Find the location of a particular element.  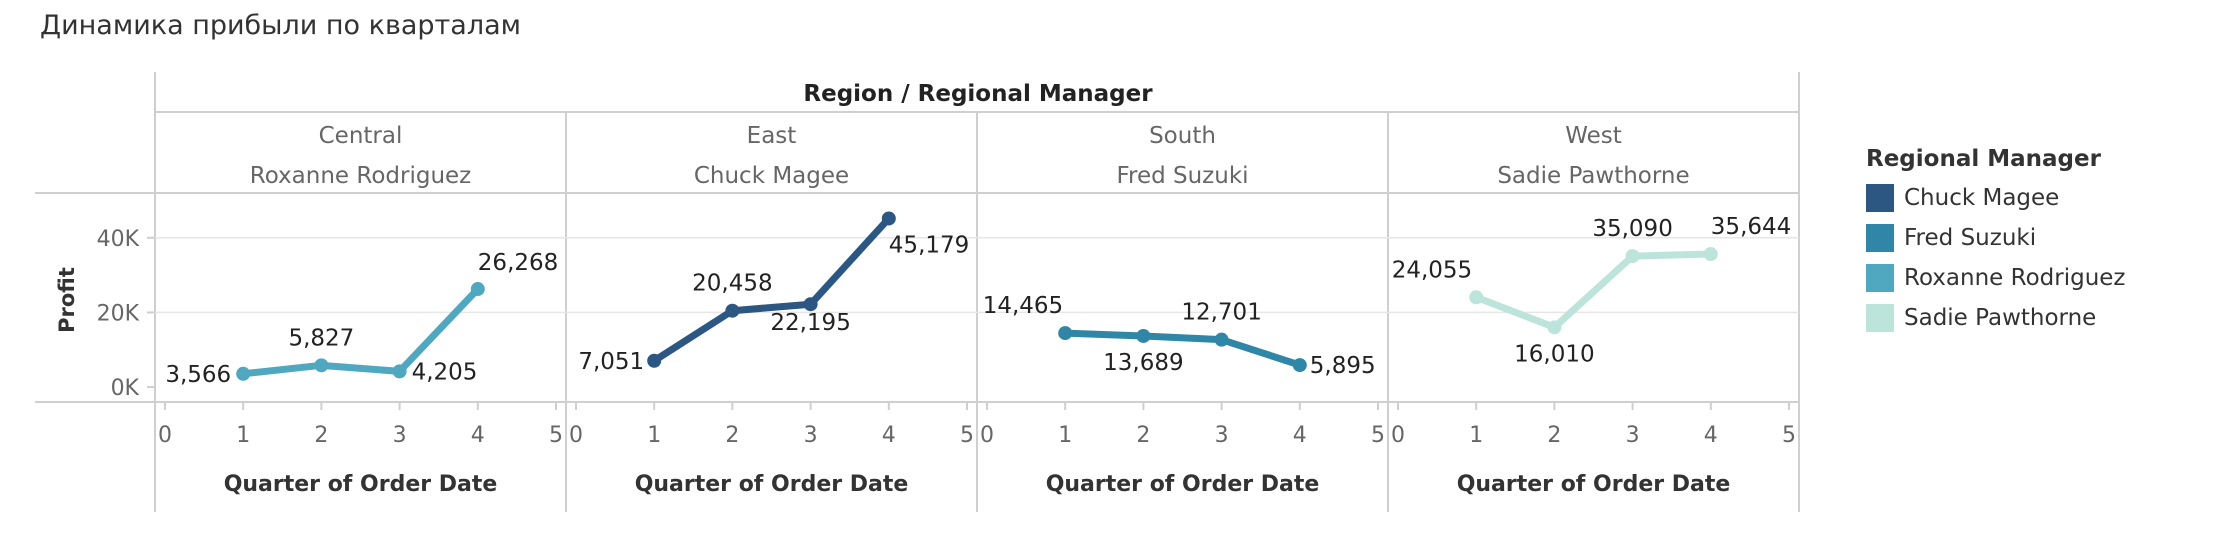

legend-item: Roxanne Rodriguez is located at coordinates (2036, 278).